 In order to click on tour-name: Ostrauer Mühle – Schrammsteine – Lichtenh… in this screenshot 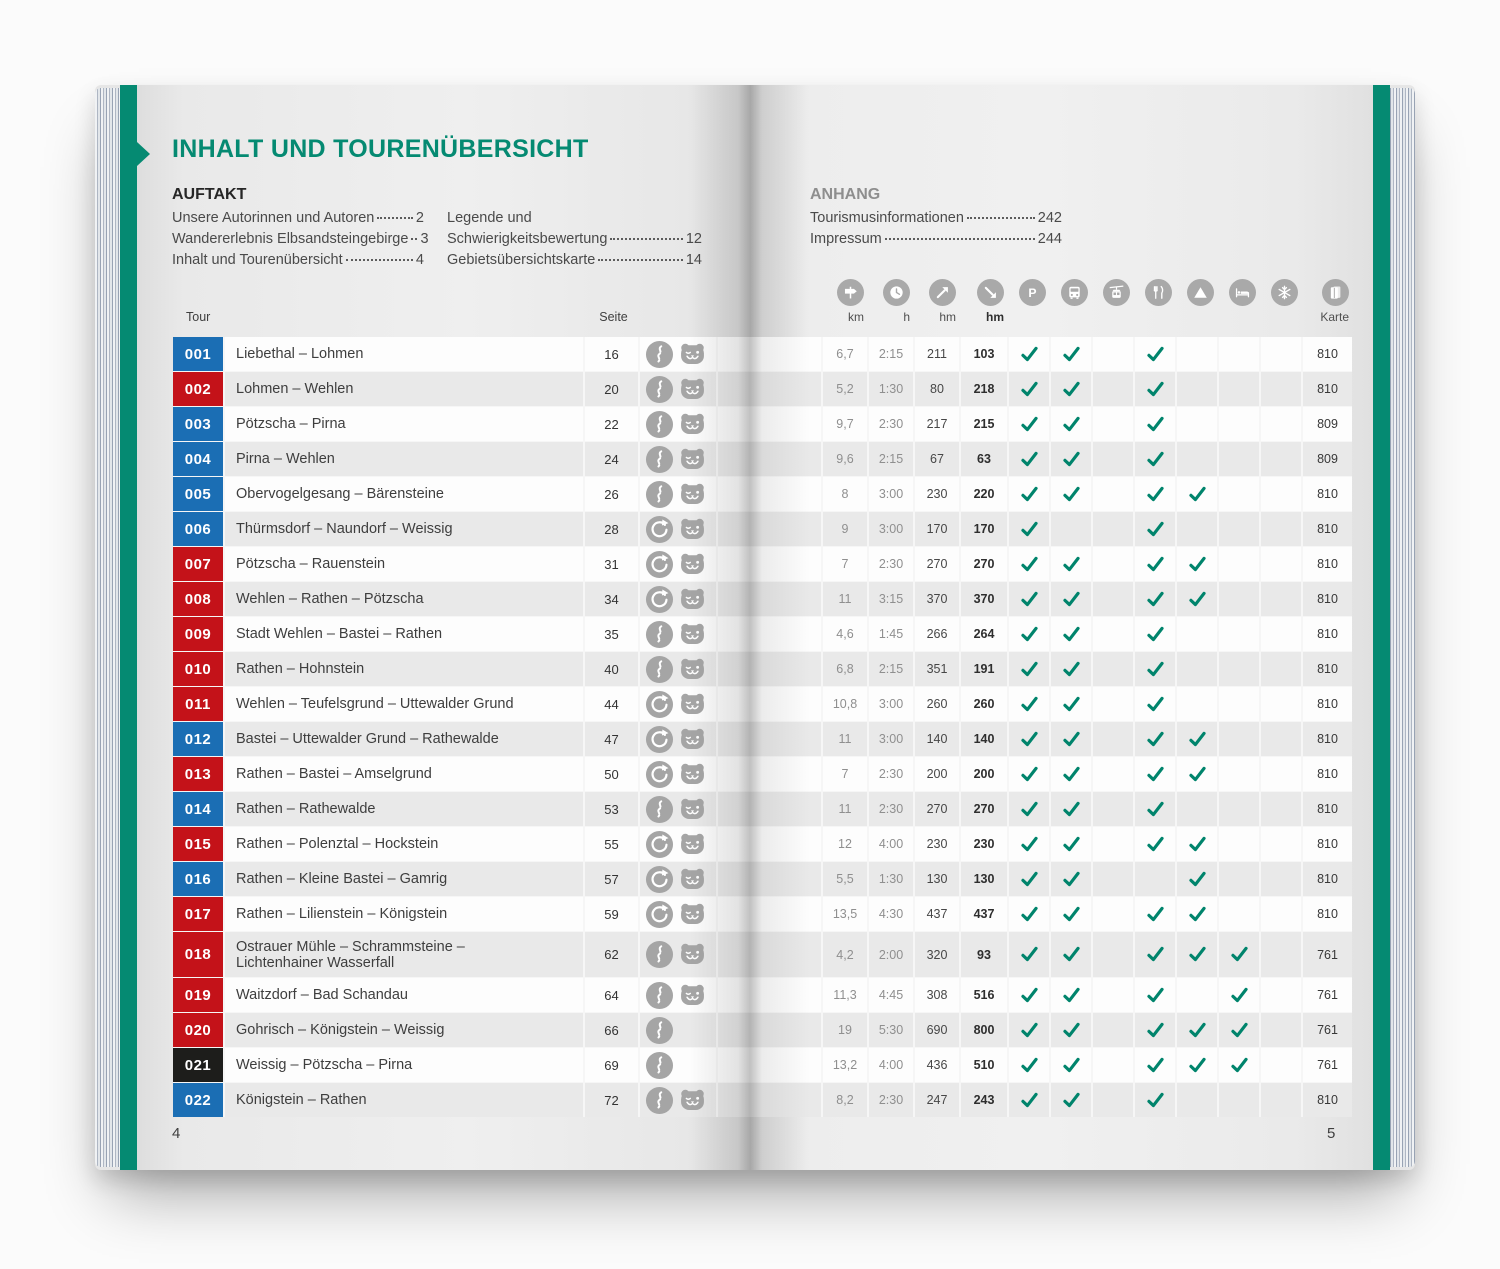, I will do `click(404, 954)`.